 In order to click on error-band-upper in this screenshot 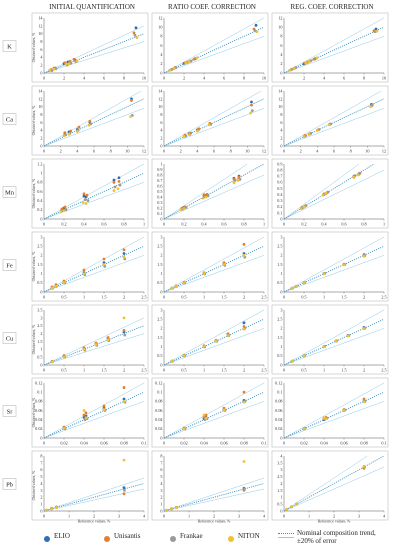, I will do `click(94, 264)`.